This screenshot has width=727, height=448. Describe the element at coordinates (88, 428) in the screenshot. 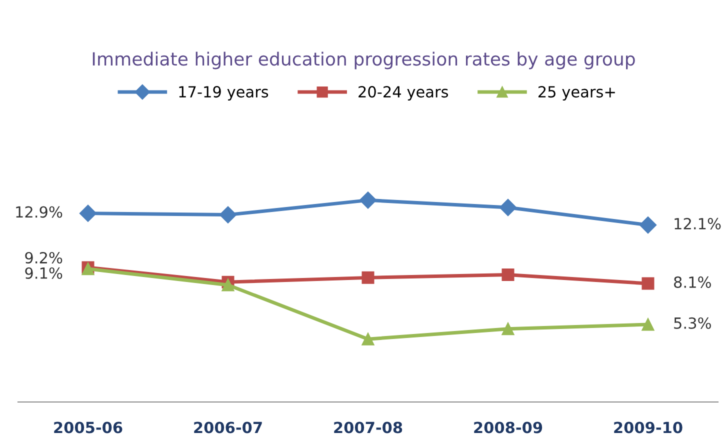

I see `x-tick-label: 2005-06` at that location.